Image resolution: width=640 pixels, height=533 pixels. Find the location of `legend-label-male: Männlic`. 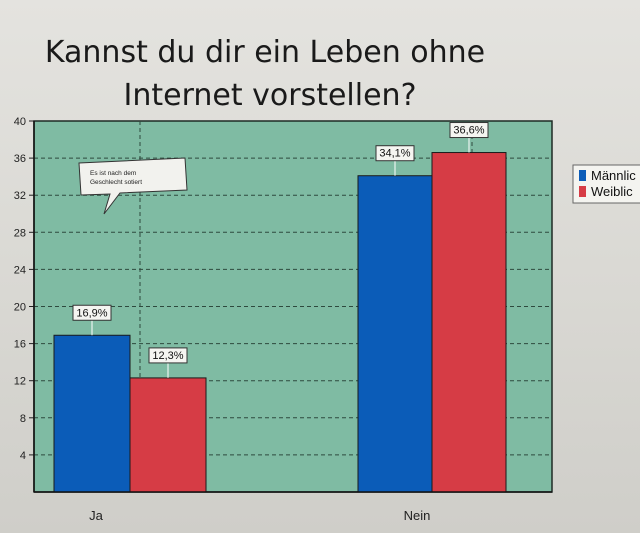

legend-label-male: Männlic is located at coordinates (613, 175).